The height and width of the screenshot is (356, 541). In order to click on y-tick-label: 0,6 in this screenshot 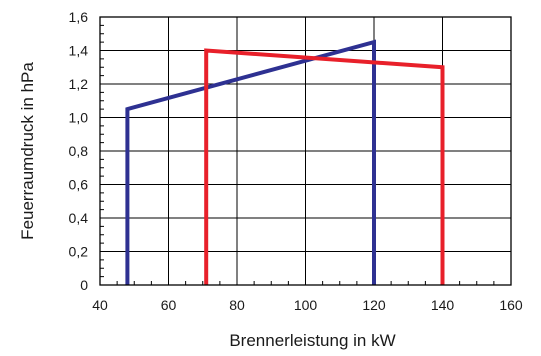, I will do `click(79, 185)`.